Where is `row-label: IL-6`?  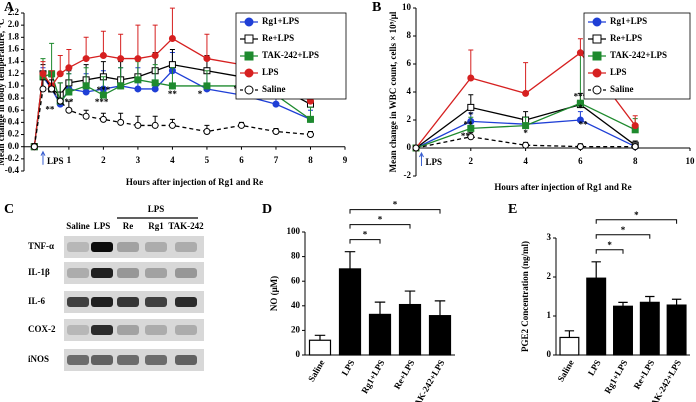 row-label: IL-6 is located at coordinates (37, 301).